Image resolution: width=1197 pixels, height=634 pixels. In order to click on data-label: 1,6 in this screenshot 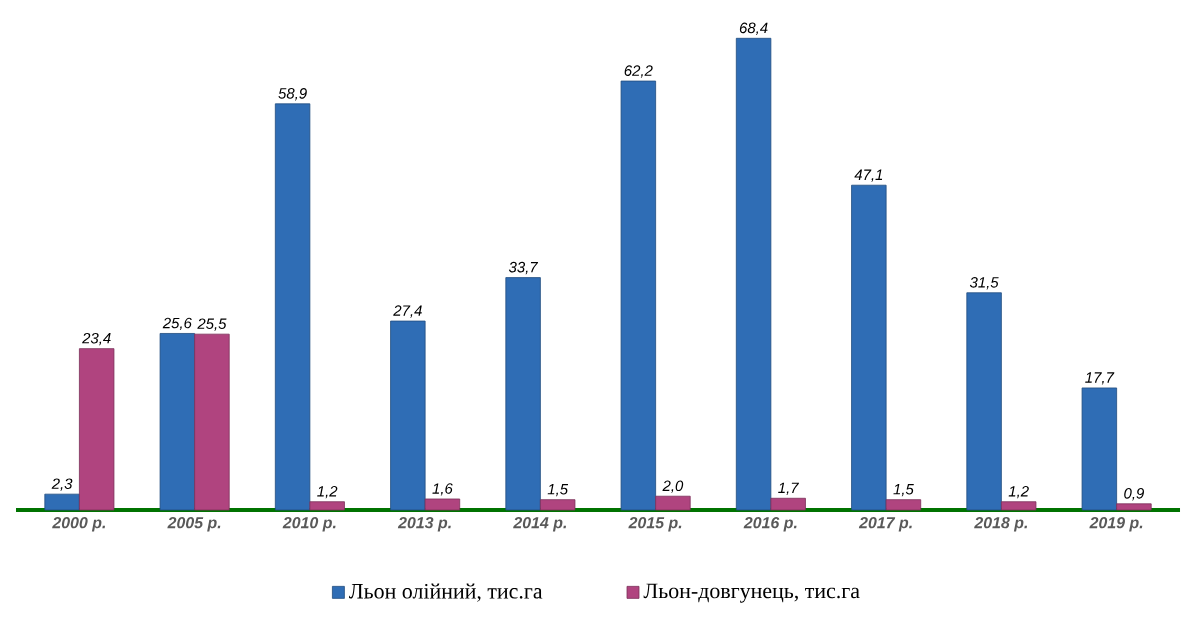, I will do `click(442, 489)`.